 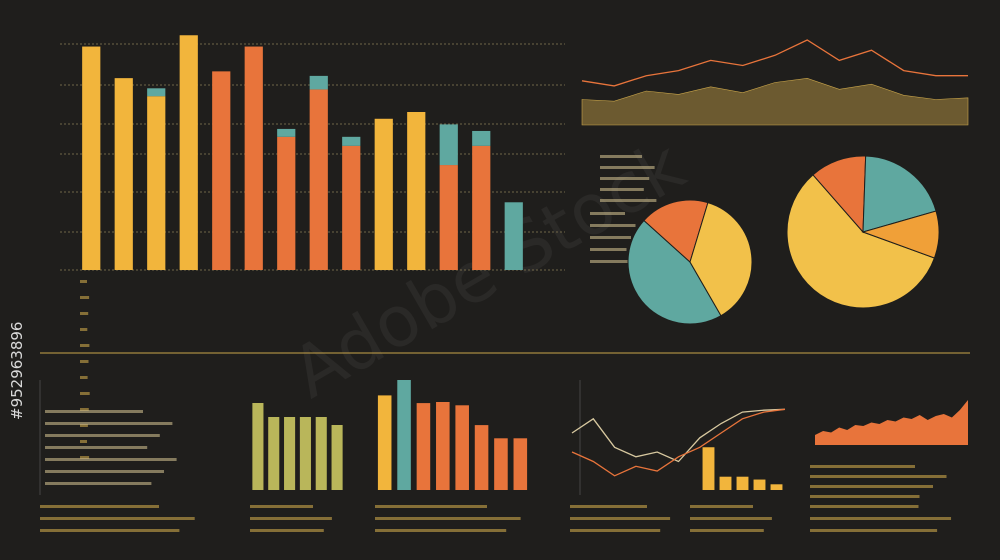 I want to click on side-id: #952963896, so click(x=17, y=371).